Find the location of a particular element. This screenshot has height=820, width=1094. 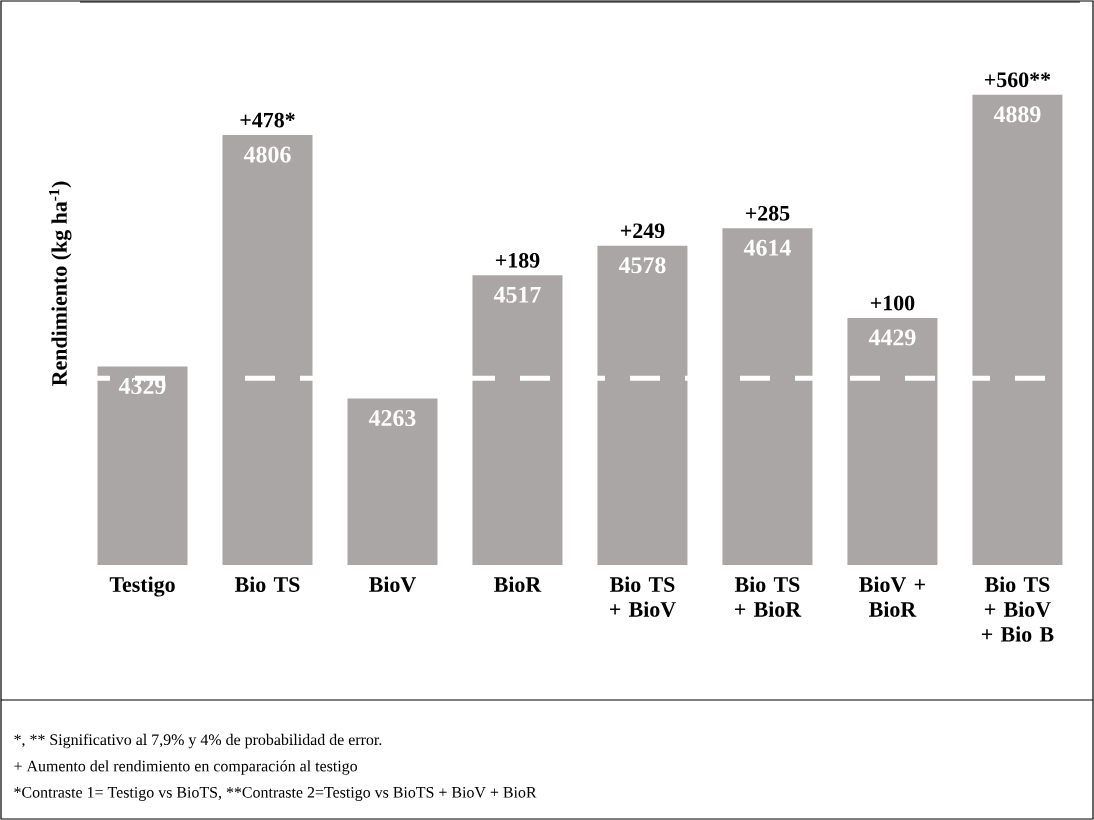

x-tick-label: Testigo is located at coordinates (142, 586).